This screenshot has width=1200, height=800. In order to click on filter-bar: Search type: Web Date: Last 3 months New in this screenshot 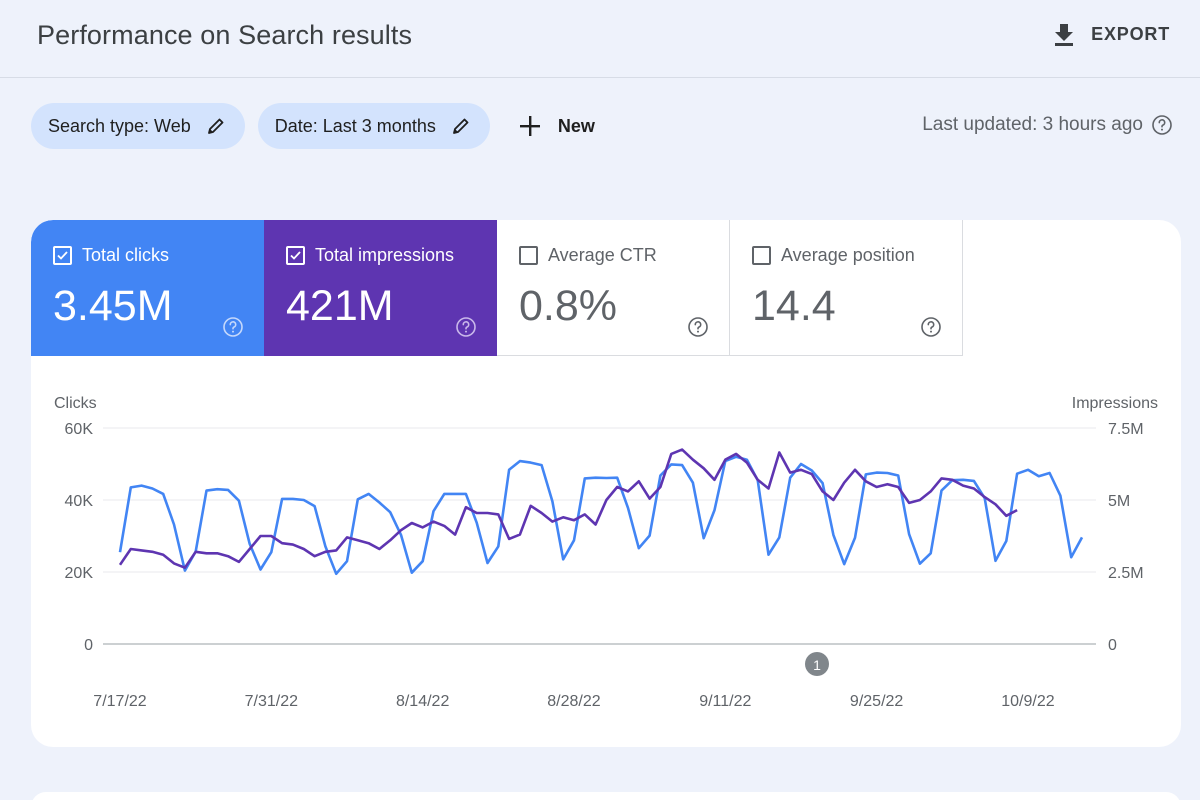, I will do `click(313, 126)`.